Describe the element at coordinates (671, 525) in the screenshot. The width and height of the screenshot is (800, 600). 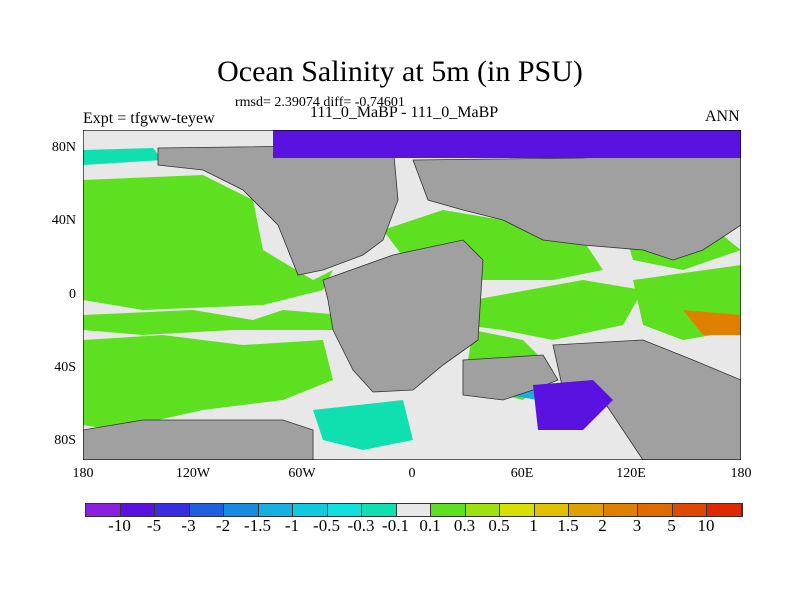
I see `colorbar-label: 5` at that location.